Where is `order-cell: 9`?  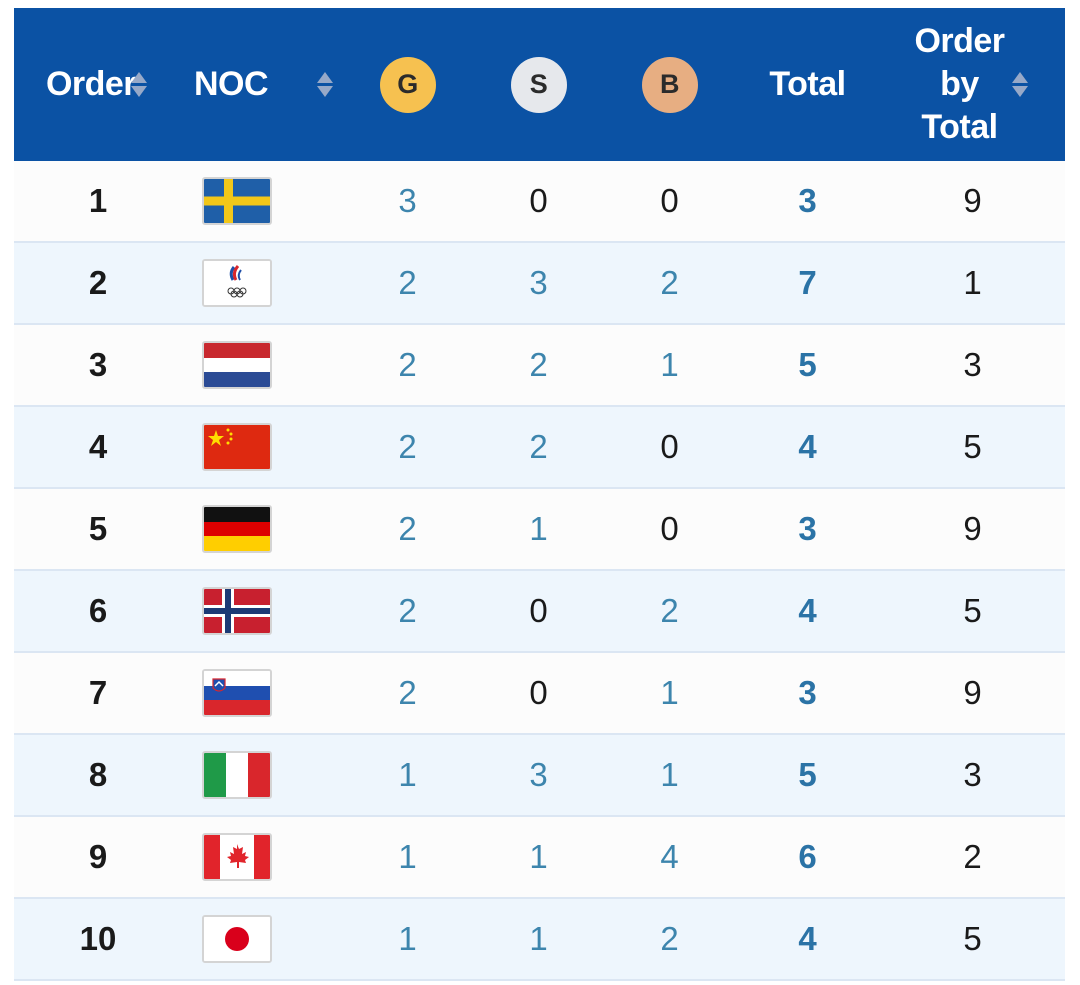
order-cell: 9 is located at coordinates (98, 856).